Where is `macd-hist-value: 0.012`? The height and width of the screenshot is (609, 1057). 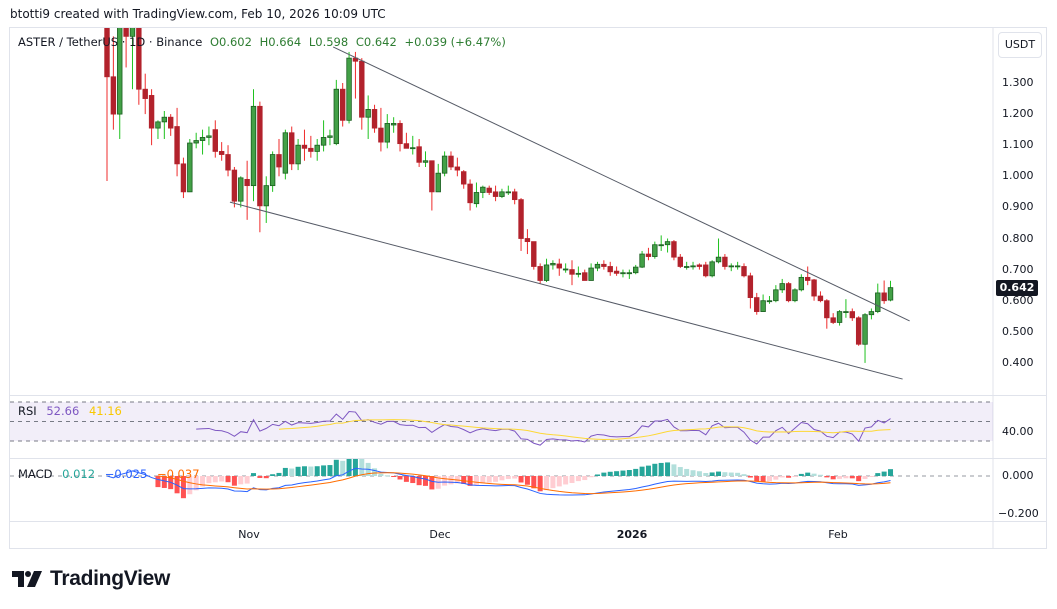 macd-hist-value: 0.012 is located at coordinates (79, 474).